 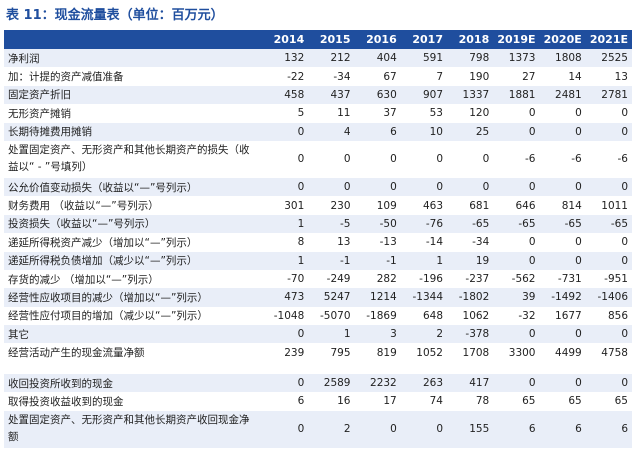 What do you see at coordinates (608, 352) in the screenshot?
I see `value-cell: 4758` at bounding box center [608, 352].